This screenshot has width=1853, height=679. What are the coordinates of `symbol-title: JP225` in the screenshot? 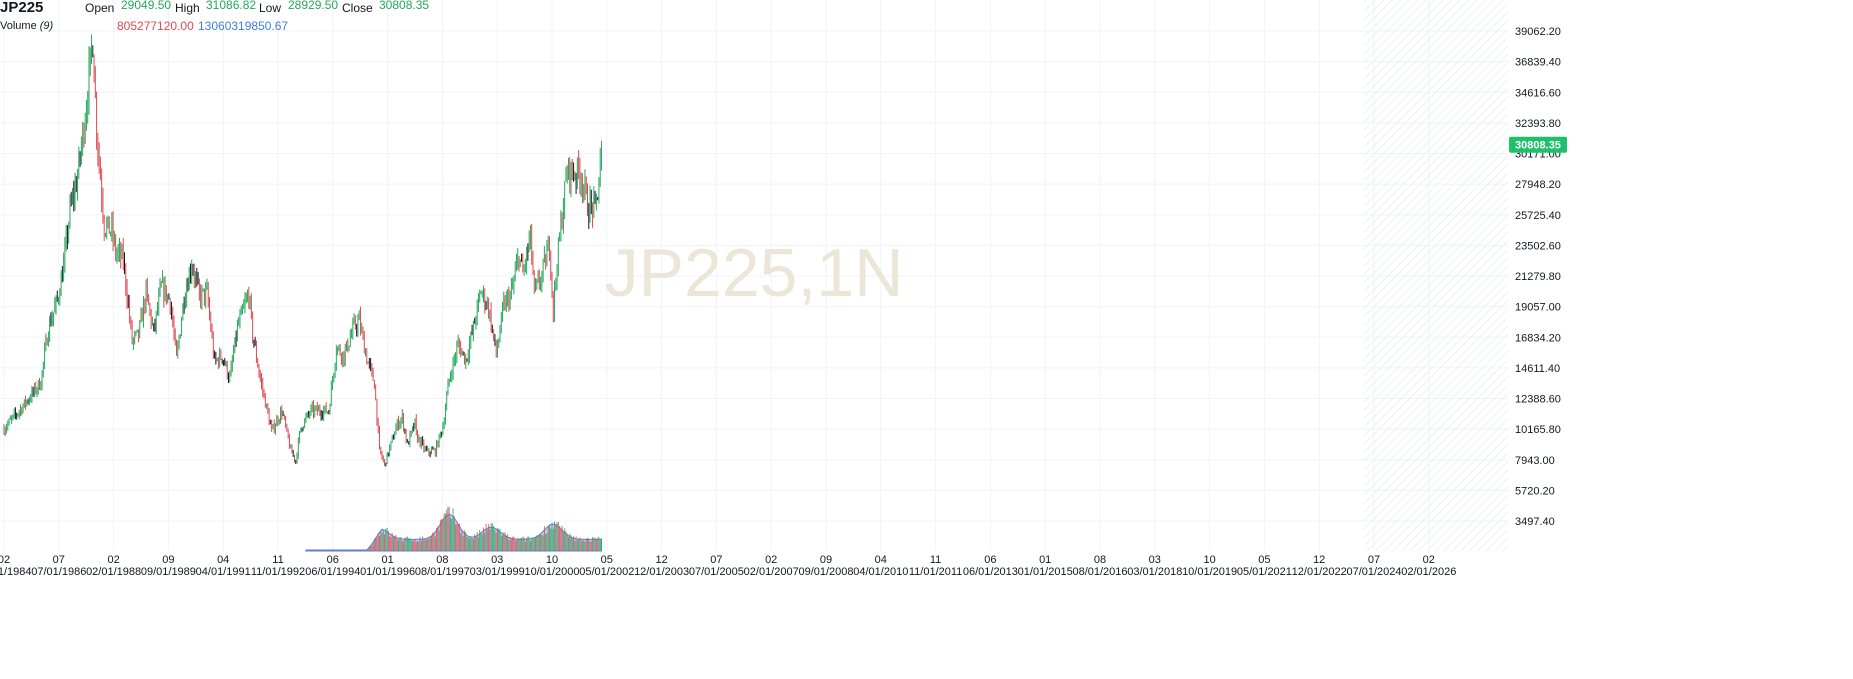 It's located at (22, 8).